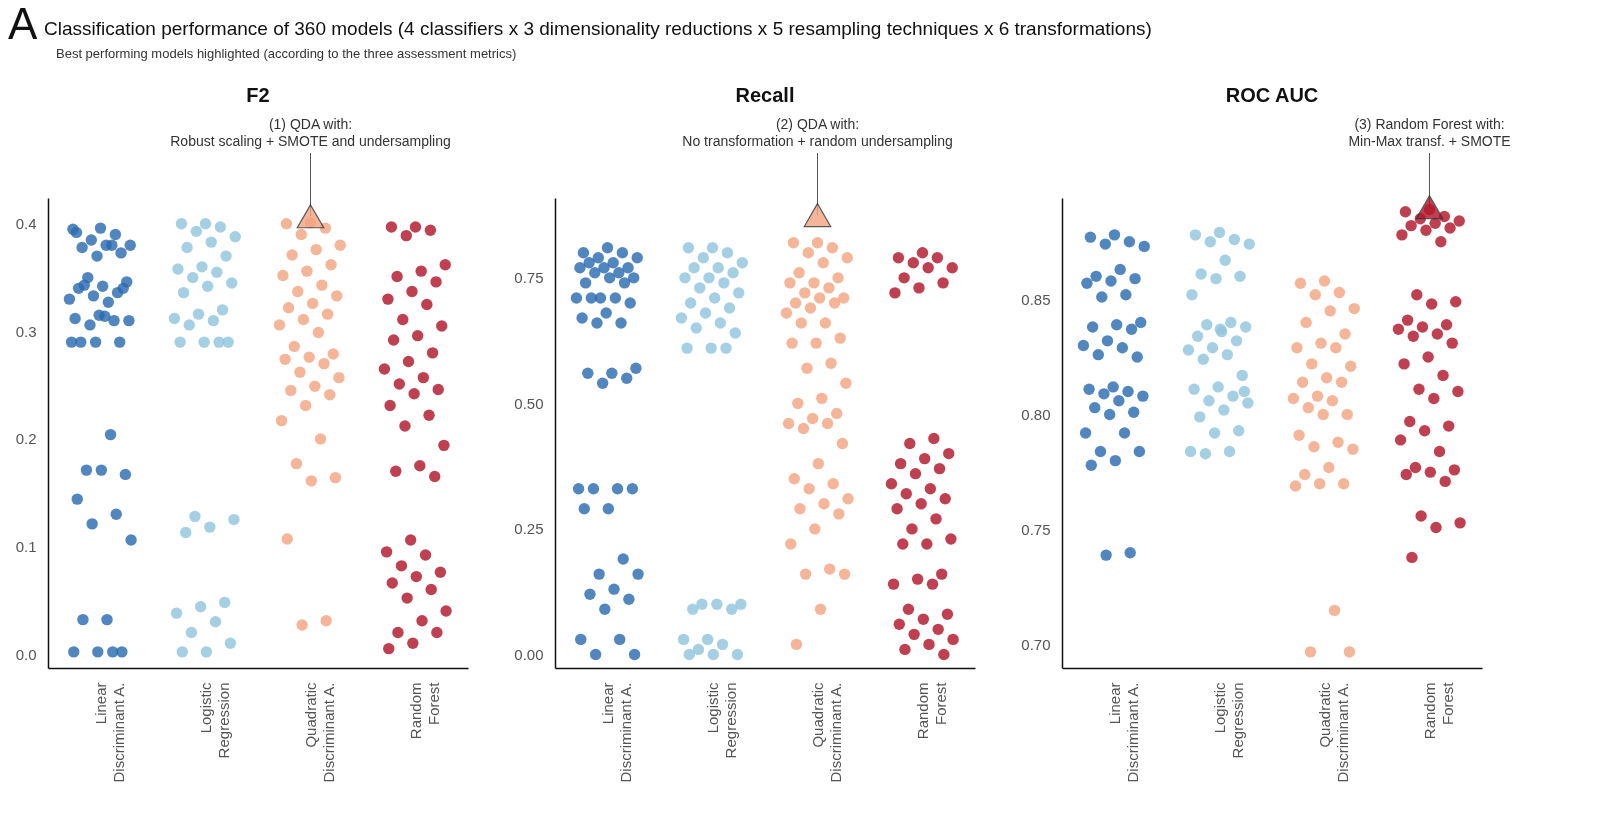 Image resolution: width=1610 pixels, height=813 pixels. What do you see at coordinates (26, 224) in the screenshot?
I see `y-tick-label: 0.4` at bounding box center [26, 224].